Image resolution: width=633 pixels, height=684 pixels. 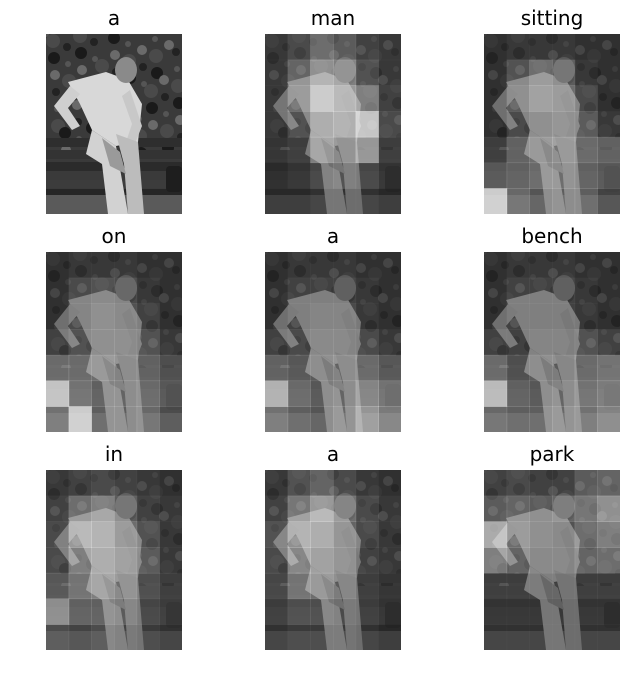 I want to click on bench-armrest, so click(x=174, y=179).